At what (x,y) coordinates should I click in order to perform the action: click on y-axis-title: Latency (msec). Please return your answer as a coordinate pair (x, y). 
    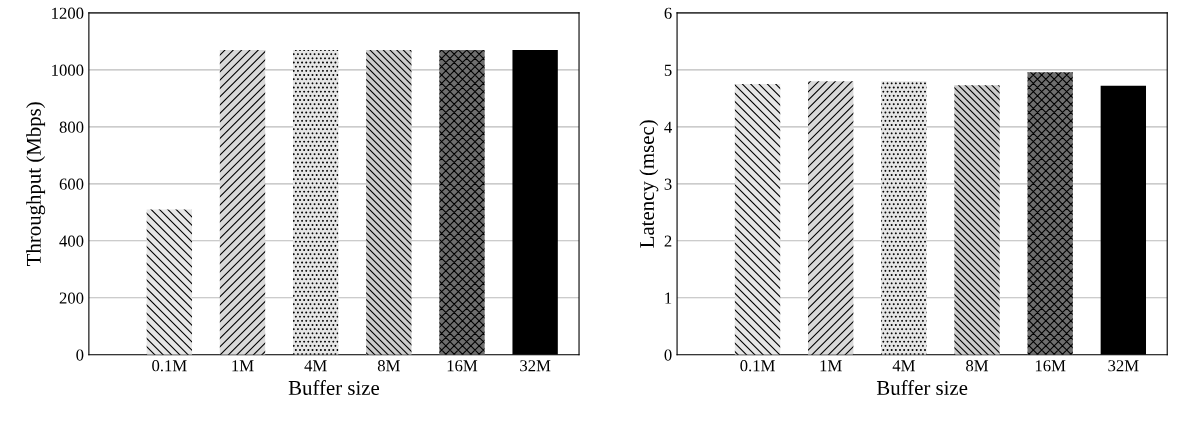
    Looking at the image, I should click on (649, 184).